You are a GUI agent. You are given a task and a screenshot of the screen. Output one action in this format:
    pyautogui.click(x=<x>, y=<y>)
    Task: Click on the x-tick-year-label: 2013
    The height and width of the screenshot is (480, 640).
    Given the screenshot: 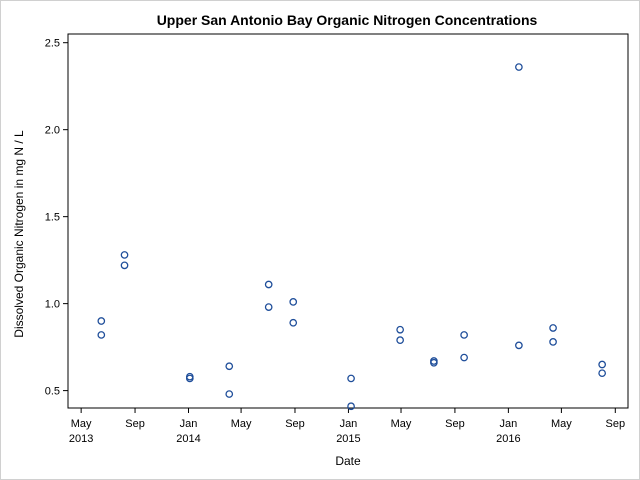 What is the action you would take?
    pyautogui.click(x=81, y=439)
    